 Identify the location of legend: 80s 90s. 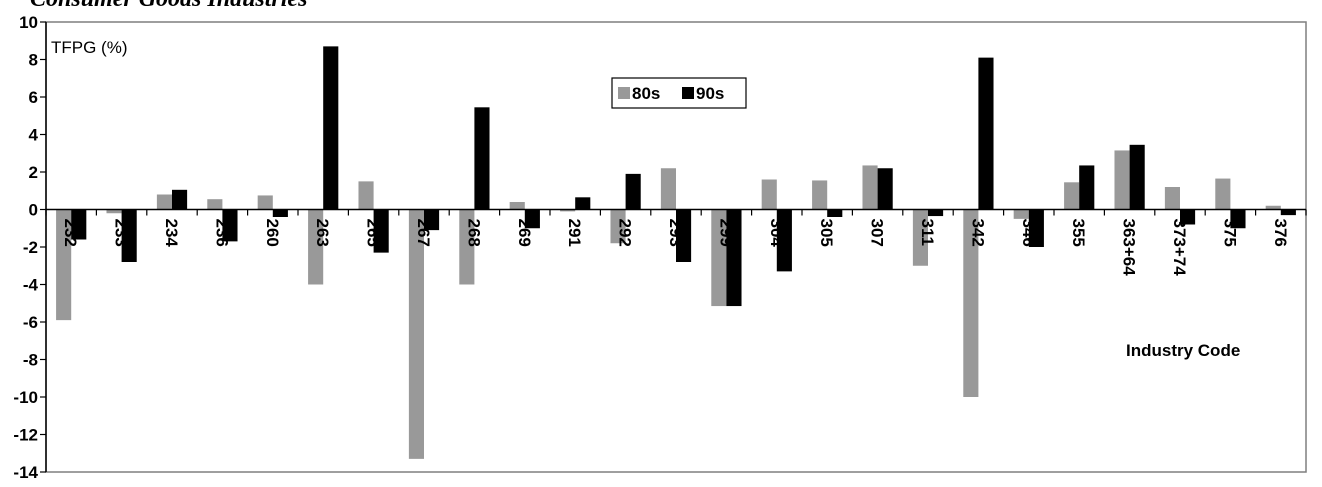
(679, 93).